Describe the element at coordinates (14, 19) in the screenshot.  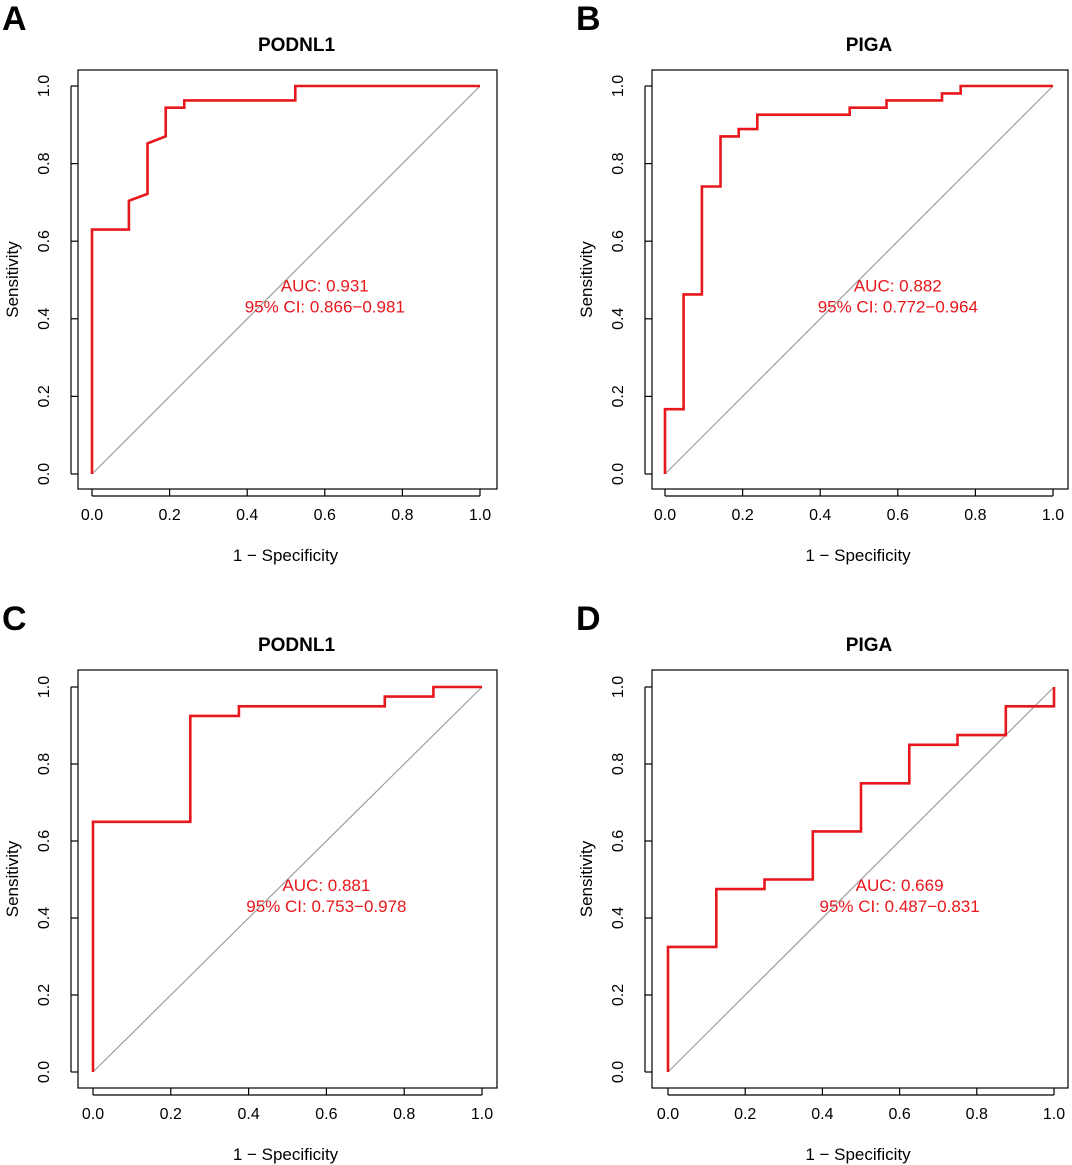
I see `panel-letter: A` at that location.